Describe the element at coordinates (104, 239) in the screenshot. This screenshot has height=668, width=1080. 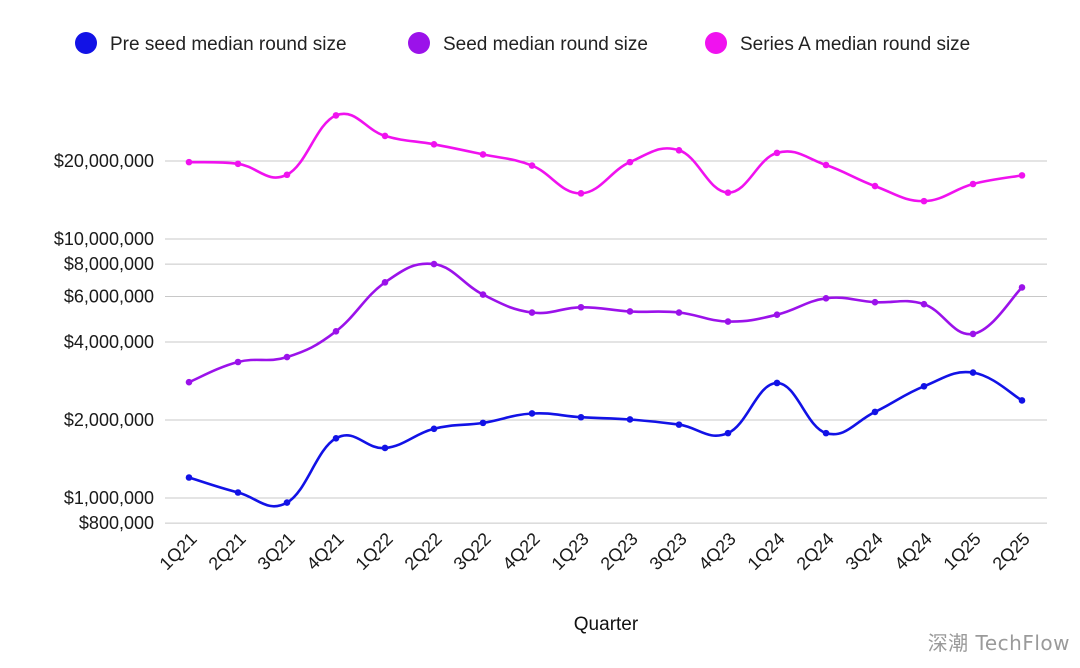
I see `y-tick-label: $10,000,000` at that location.